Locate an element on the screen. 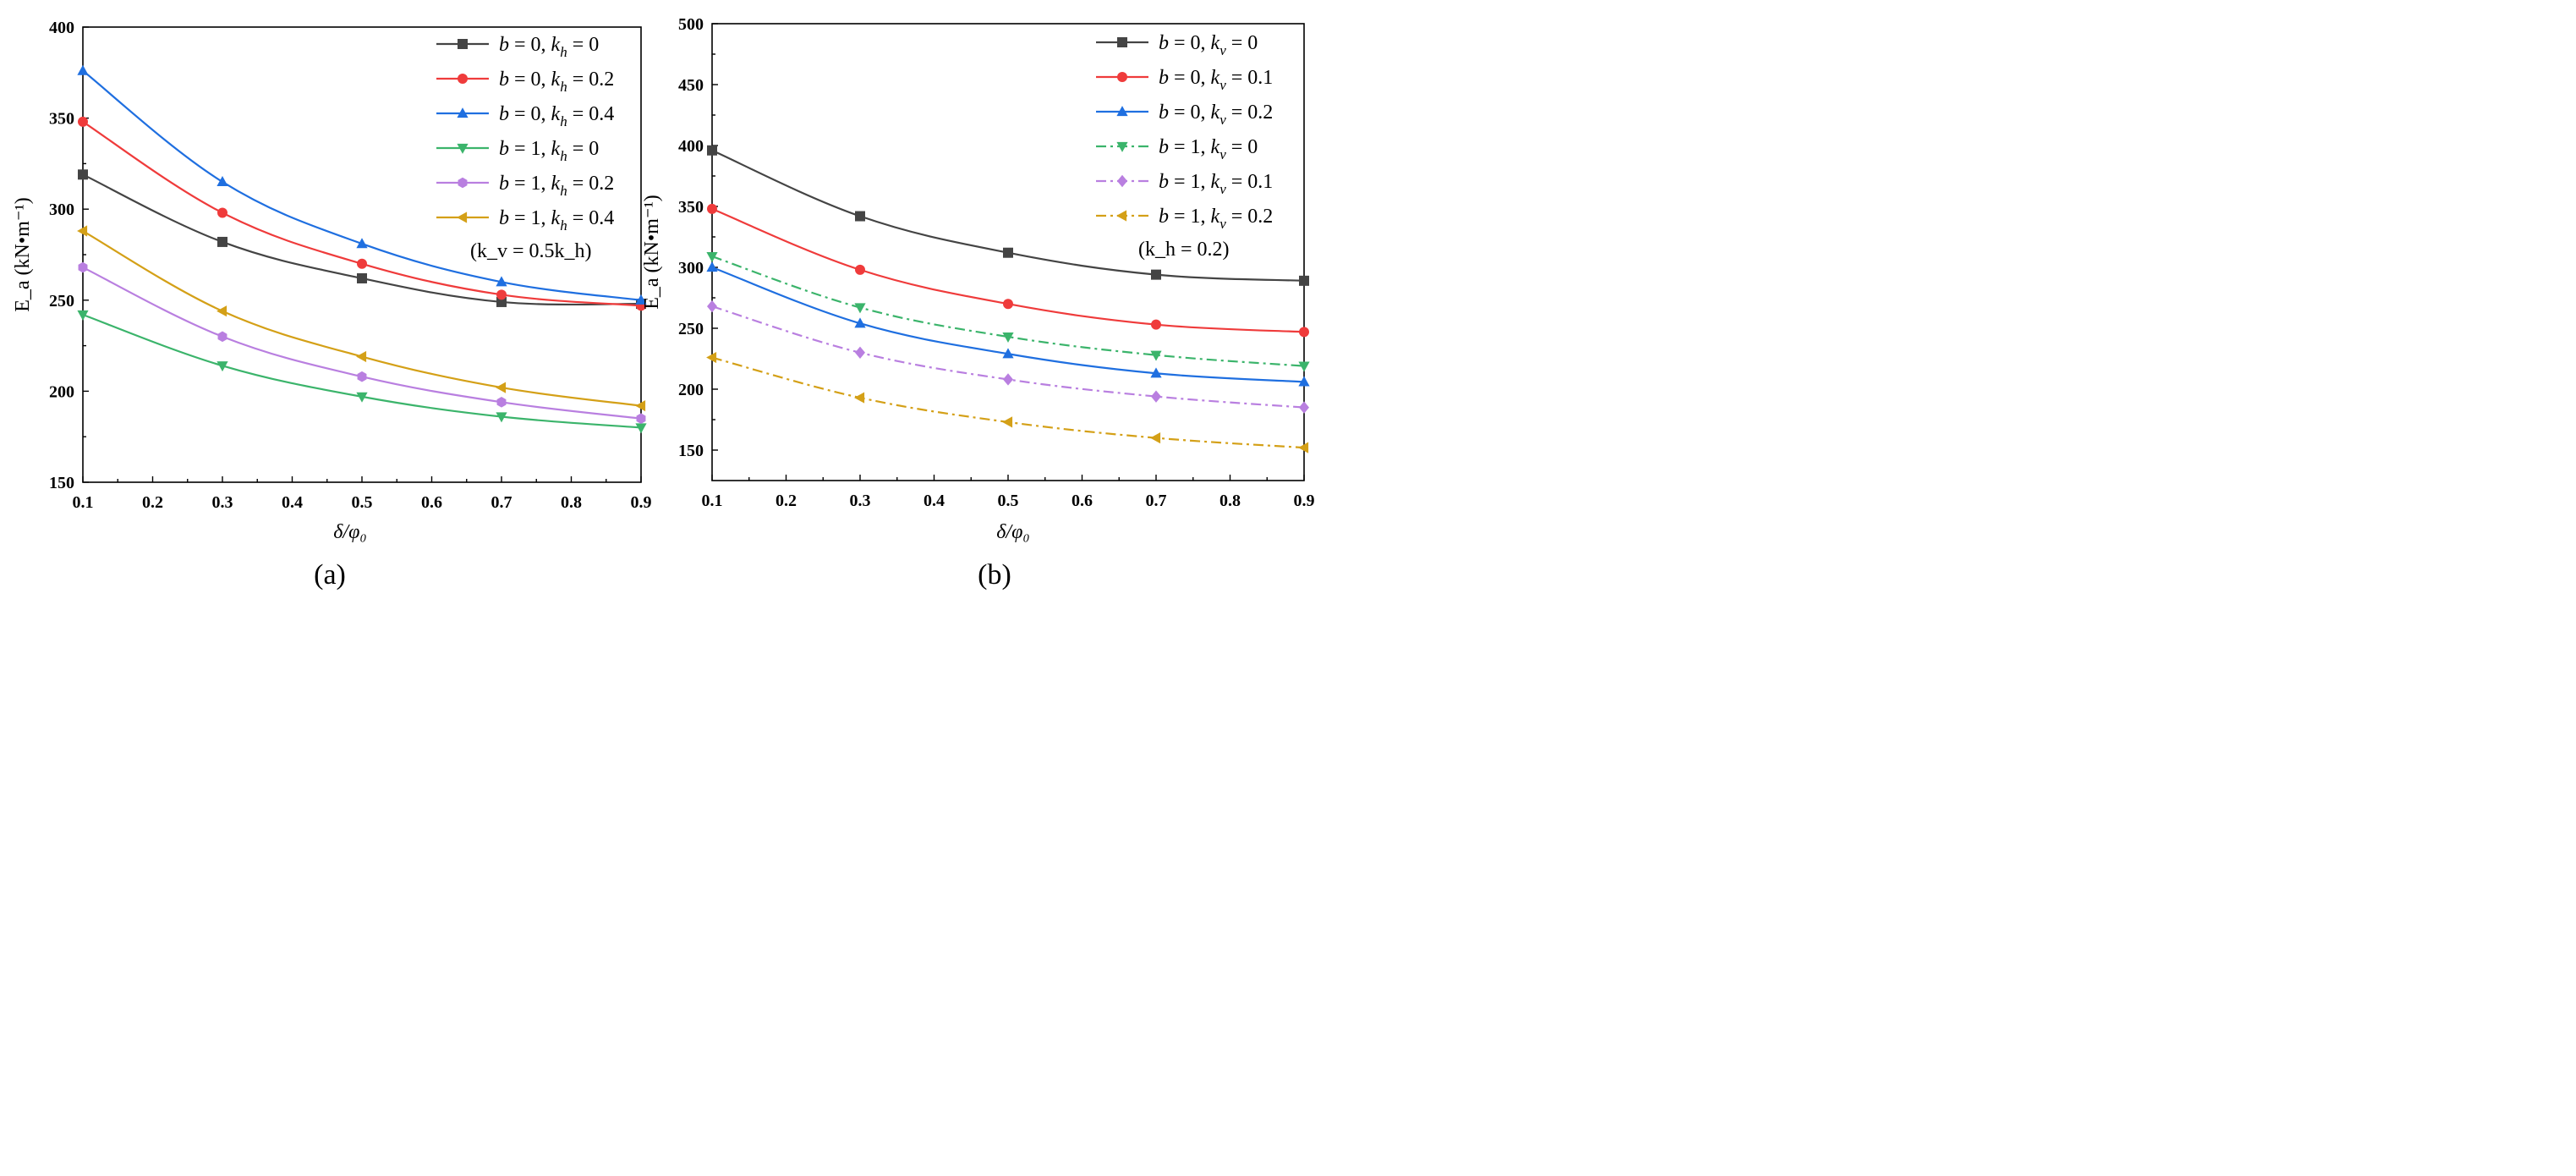 The image size is (2576, 1176). panel-label: (b) is located at coordinates (994, 575).